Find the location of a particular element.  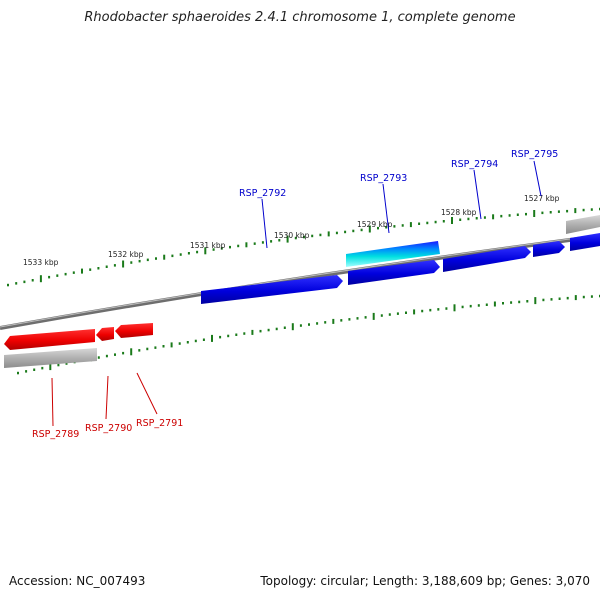

gene-label-rsp-2790: RSP_2790 is located at coordinates (108, 428).